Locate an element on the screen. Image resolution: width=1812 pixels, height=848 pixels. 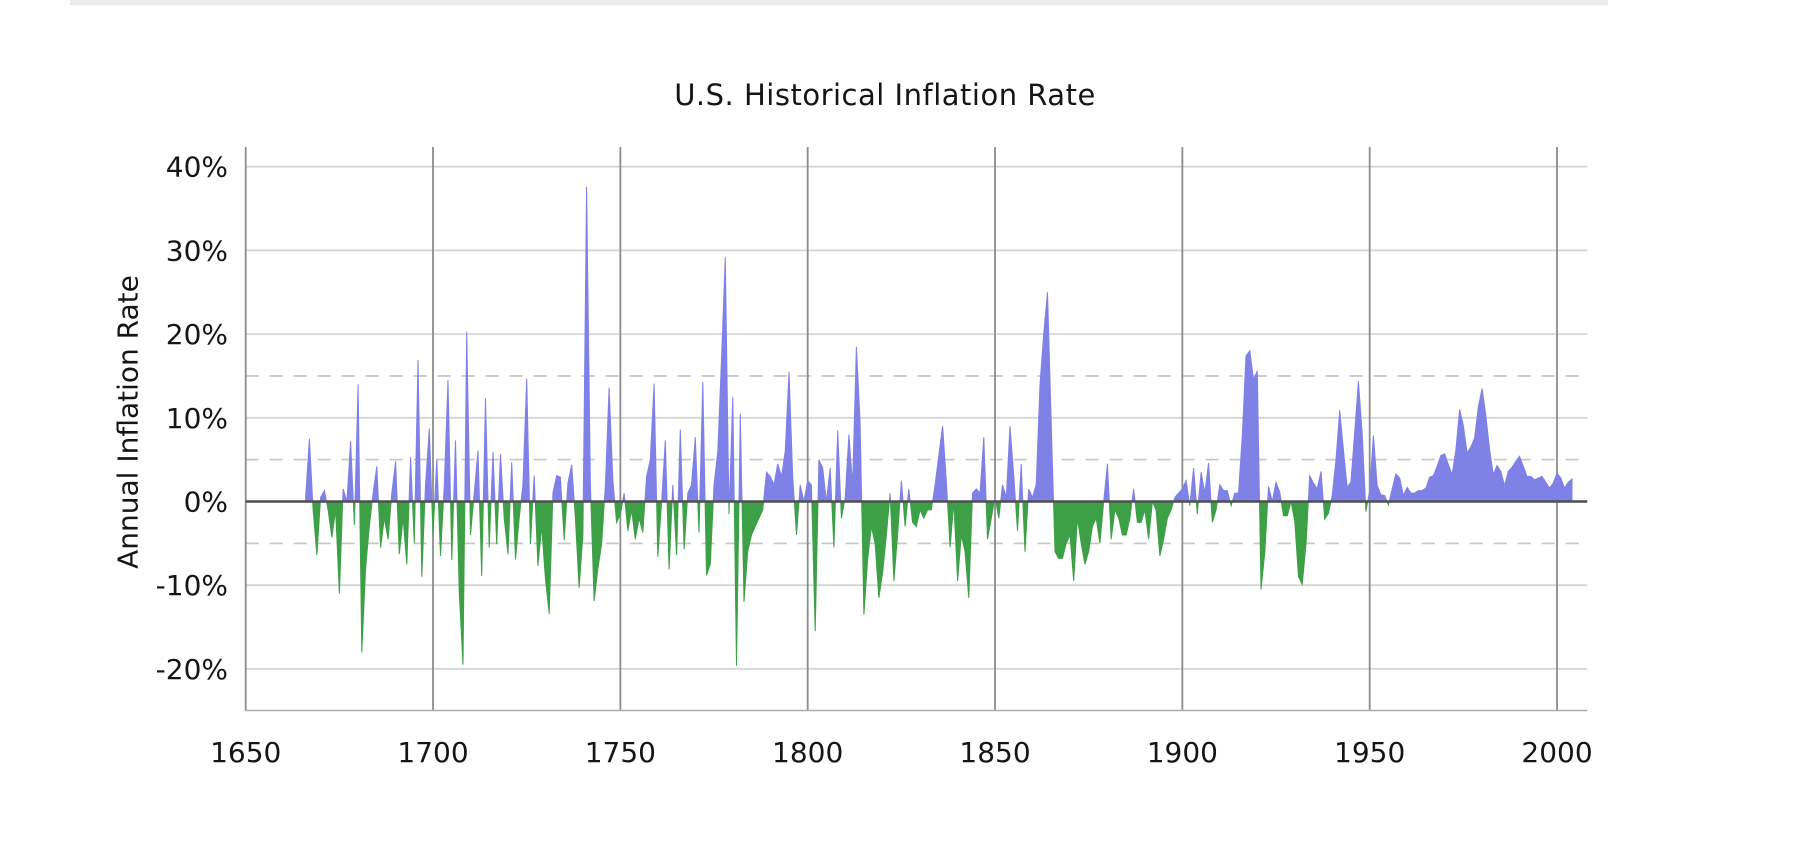
y-tick-label-20: 20% is located at coordinates (197, 334).